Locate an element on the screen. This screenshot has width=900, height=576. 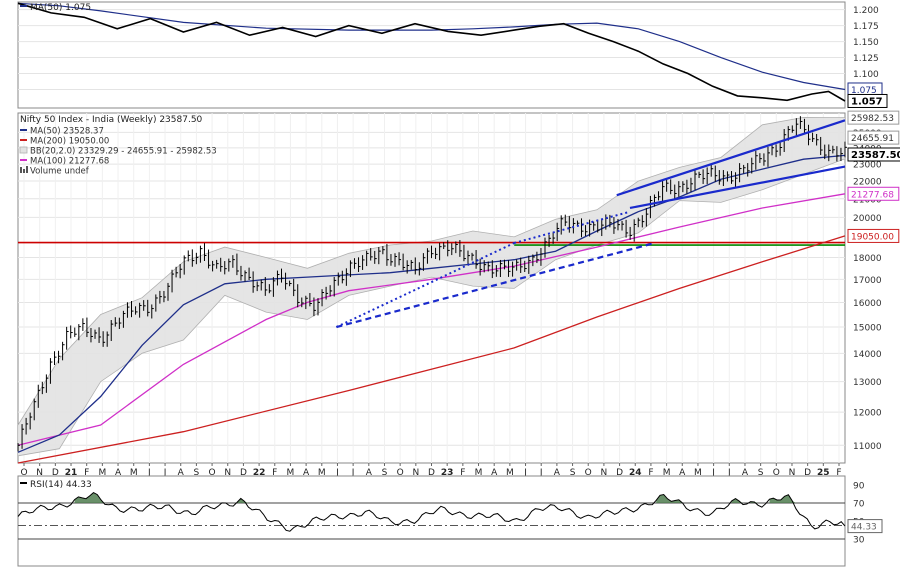
rs-legend-text: MA(50) 1.075 is located at coordinates (60, 8).